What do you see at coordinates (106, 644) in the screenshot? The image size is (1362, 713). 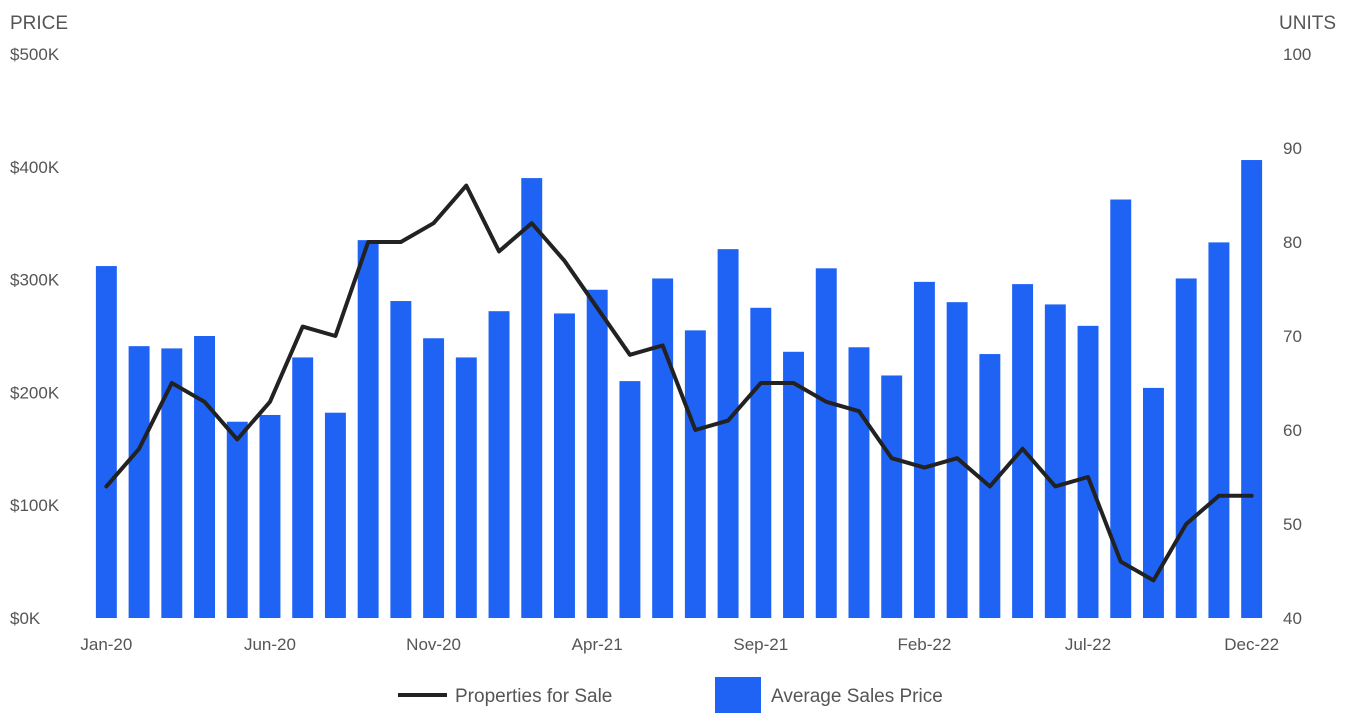 I see `x-tick-label: Jan-20` at bounding box center [106, 644].